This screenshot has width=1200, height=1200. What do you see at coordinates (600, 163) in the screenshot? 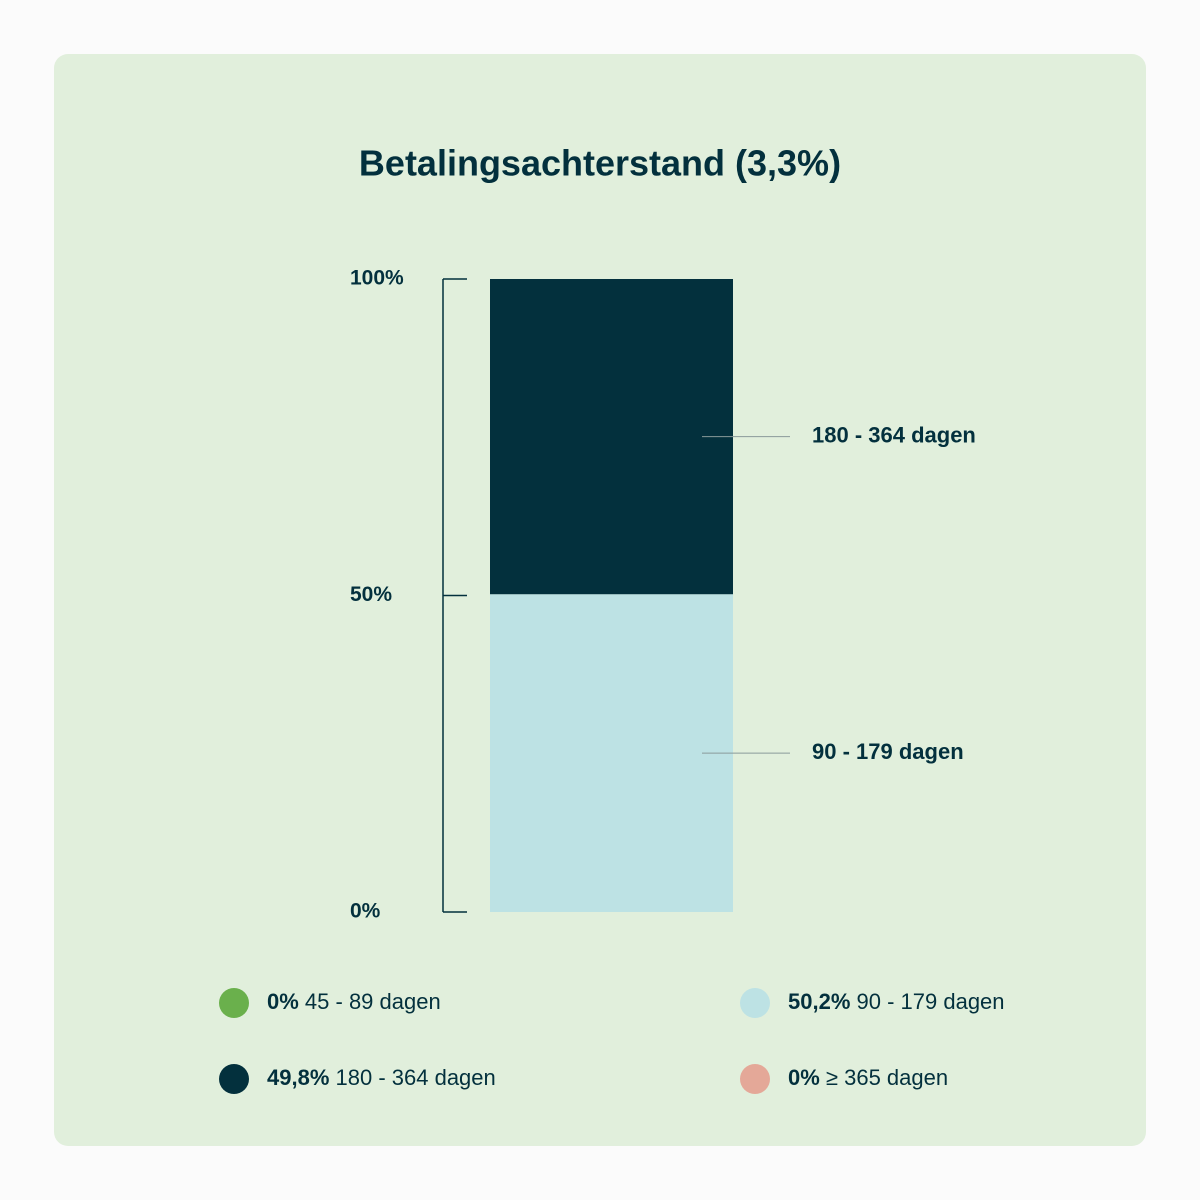
I see `chart-title: Betalingsachterstand (3,3%)` at bounding box center [600, 163].